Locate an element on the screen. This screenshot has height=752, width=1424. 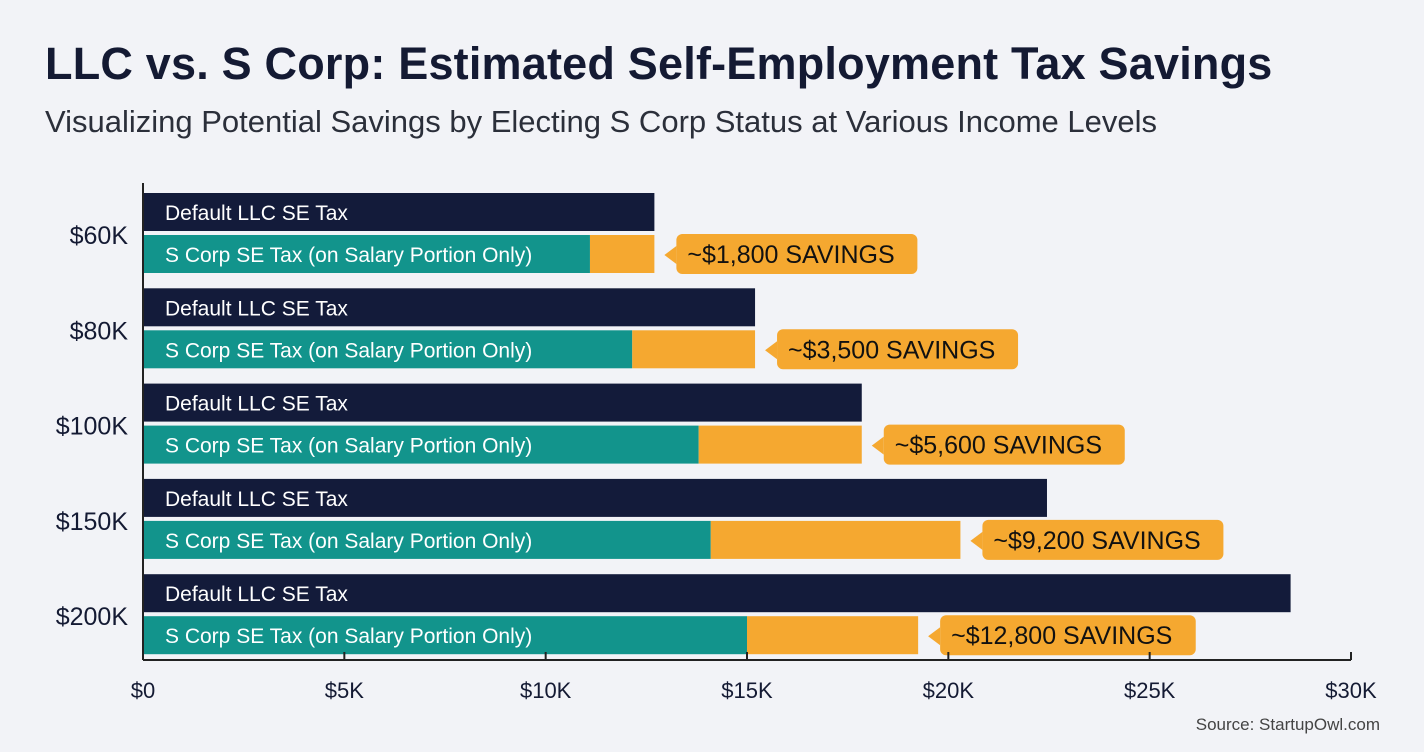
savings-callout-text: ~$12,800 SAVINGS is located at coordinates (1061, 636).